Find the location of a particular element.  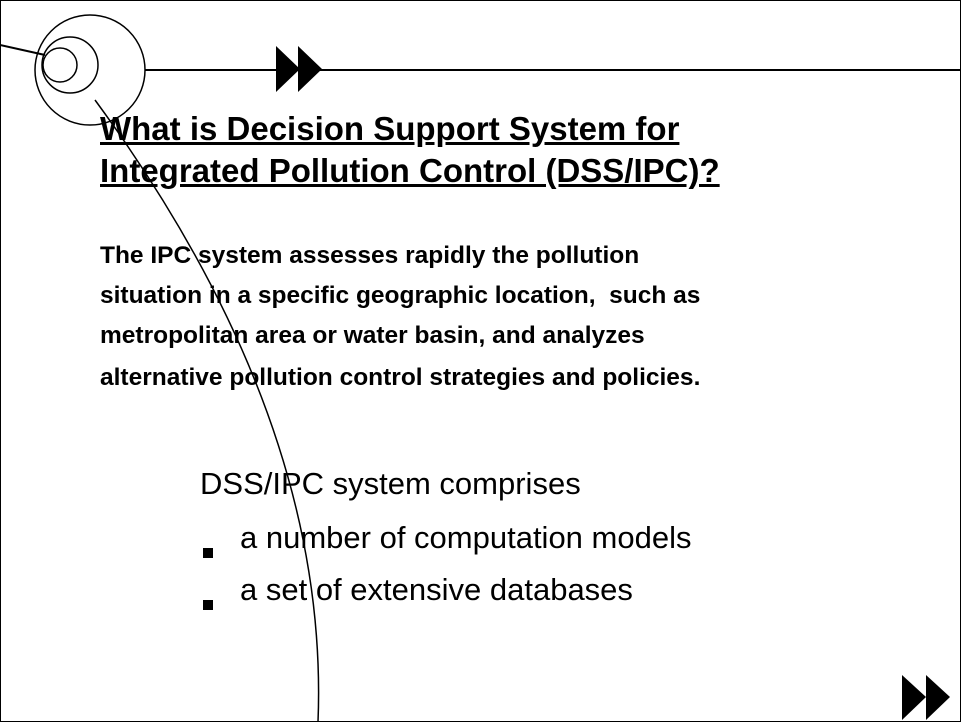

title-line: Integrated Pollution Control (DSS/IPC)? is located at coordinates (410, 170).